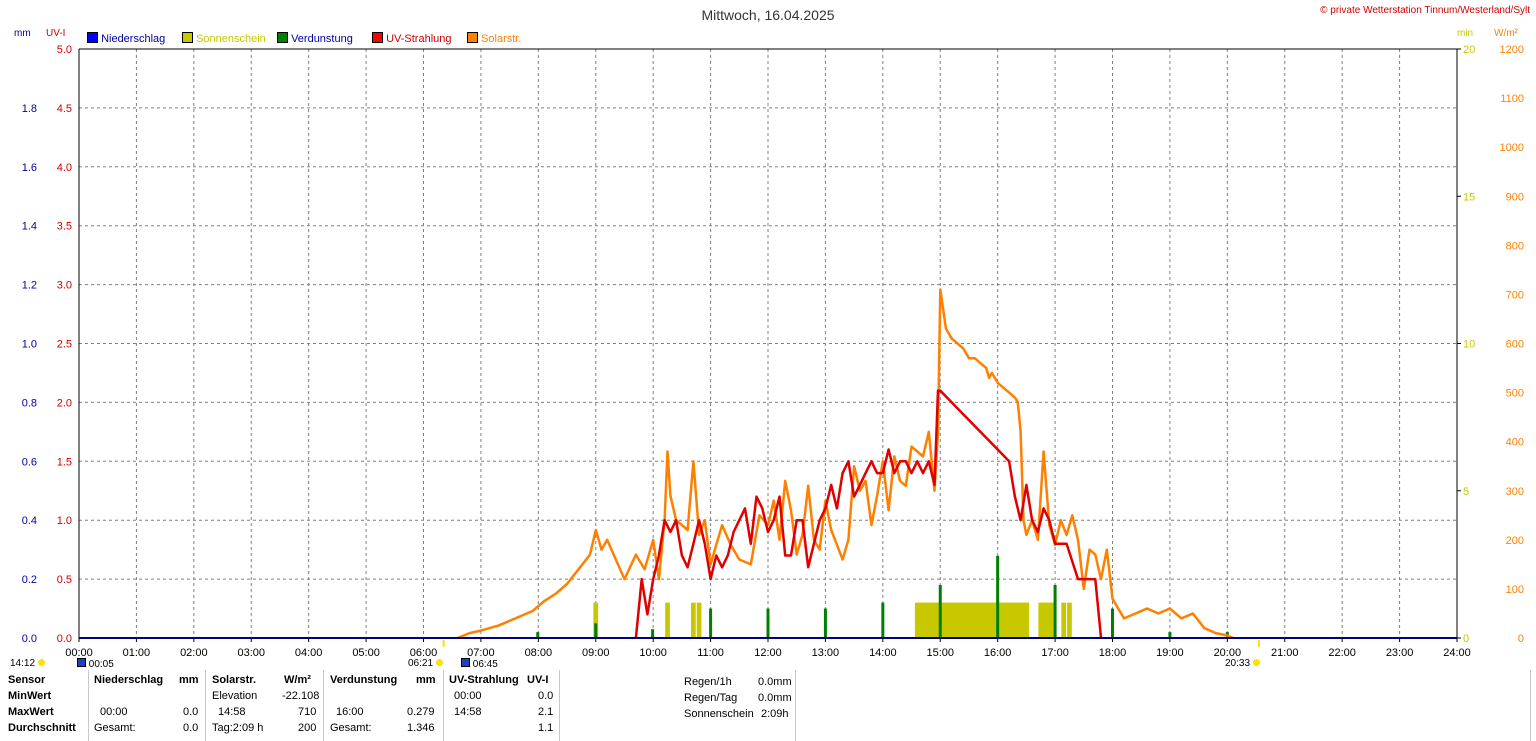 The width and height of the screenshot is (1536, 741). I want to click on header-solar: Solarstr., so click(234, 680).